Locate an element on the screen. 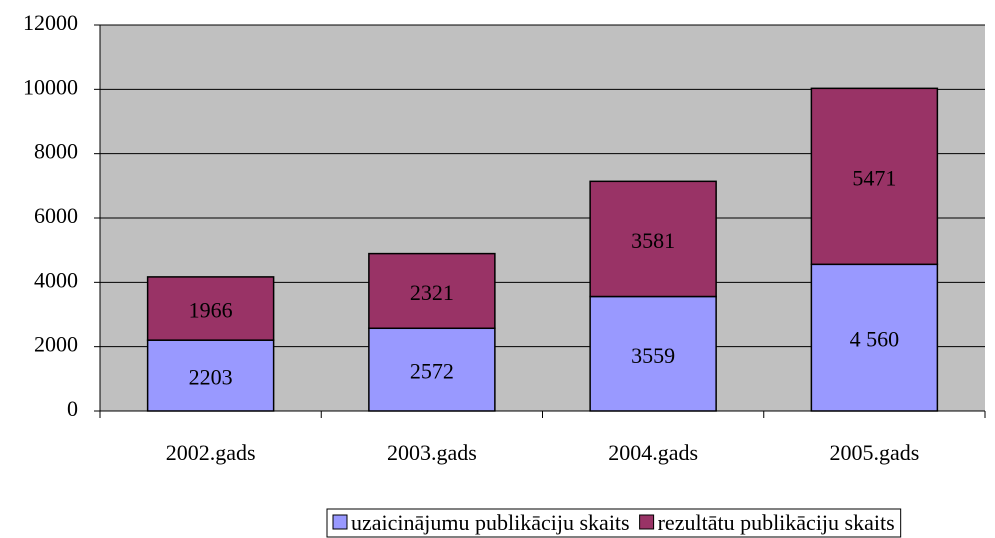 This screenshot has height=538, width=995. y-tick-label: 8000 is located at coordinates (56, 151).